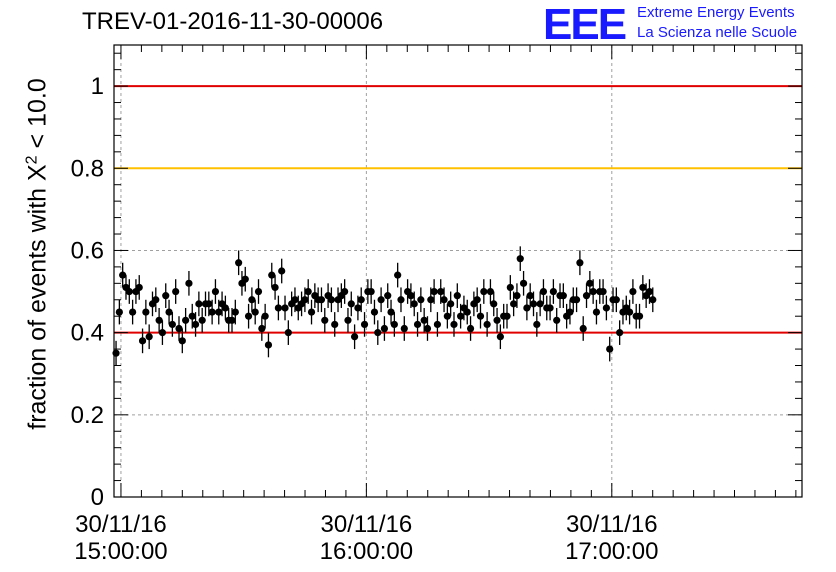 The width and height of the screenshot is (836, 572). Describe the element at coordinates (87, 333) in the screenshot. I see `y-tick-label: 0.4` at that location.